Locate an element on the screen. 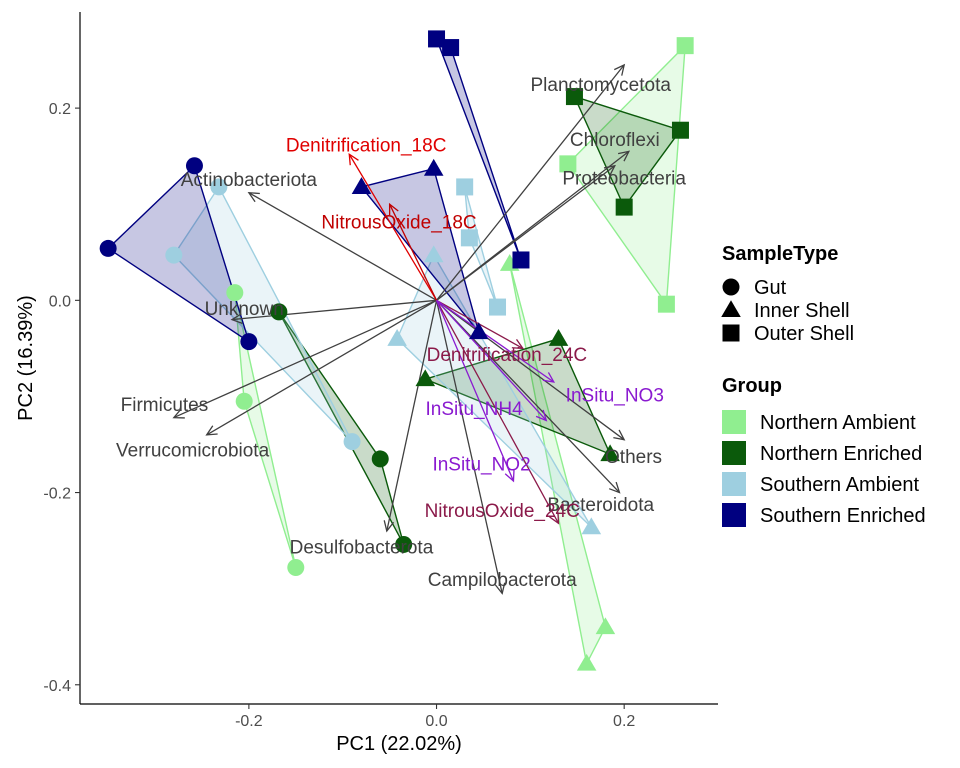 Image resolution: width=960 pixels, height=768 pixels. arrow-label-firmicutes: Firmicutes is located at coordinates (165, 405).